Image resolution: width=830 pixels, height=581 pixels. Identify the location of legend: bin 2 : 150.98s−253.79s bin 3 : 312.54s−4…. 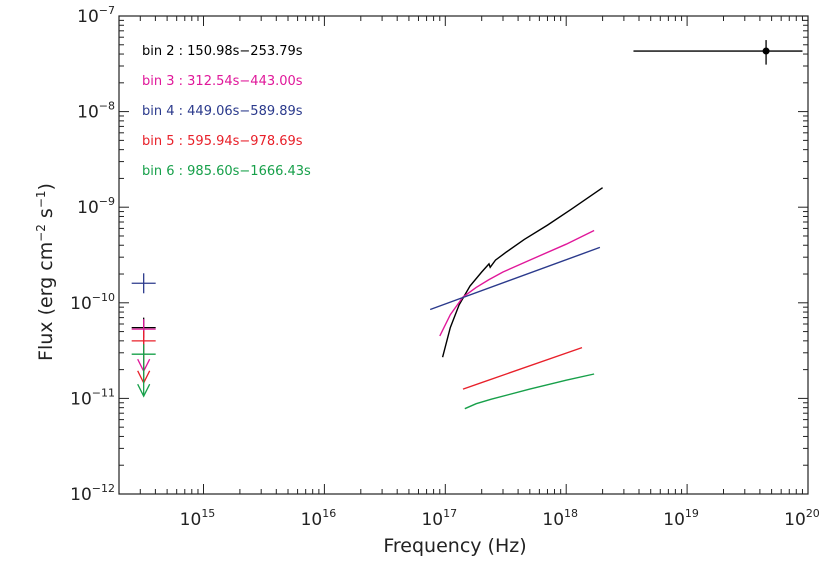
(226, 111).